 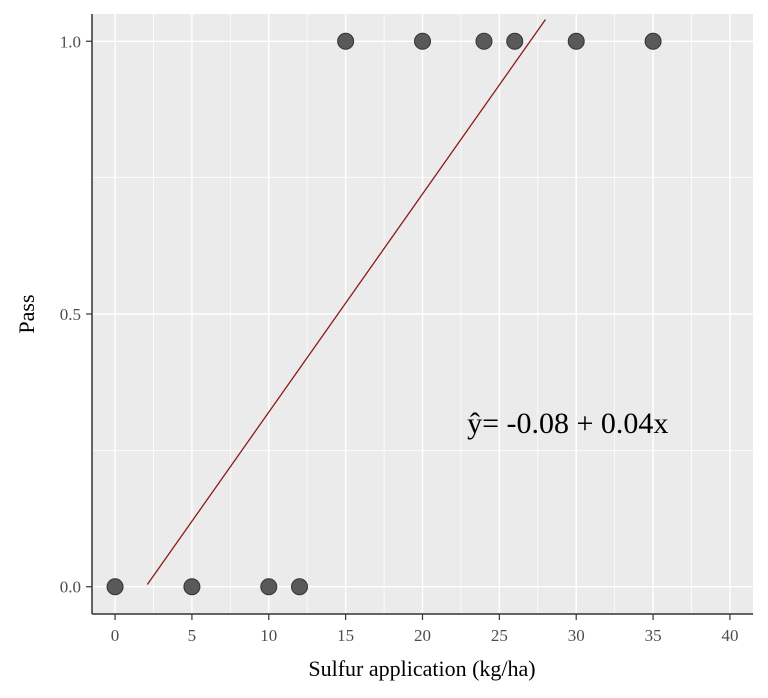 What do you see at coordinates (422, 635) in the screenshot?
I see `x-tick-label: 20` at bounding box center [422, 635].